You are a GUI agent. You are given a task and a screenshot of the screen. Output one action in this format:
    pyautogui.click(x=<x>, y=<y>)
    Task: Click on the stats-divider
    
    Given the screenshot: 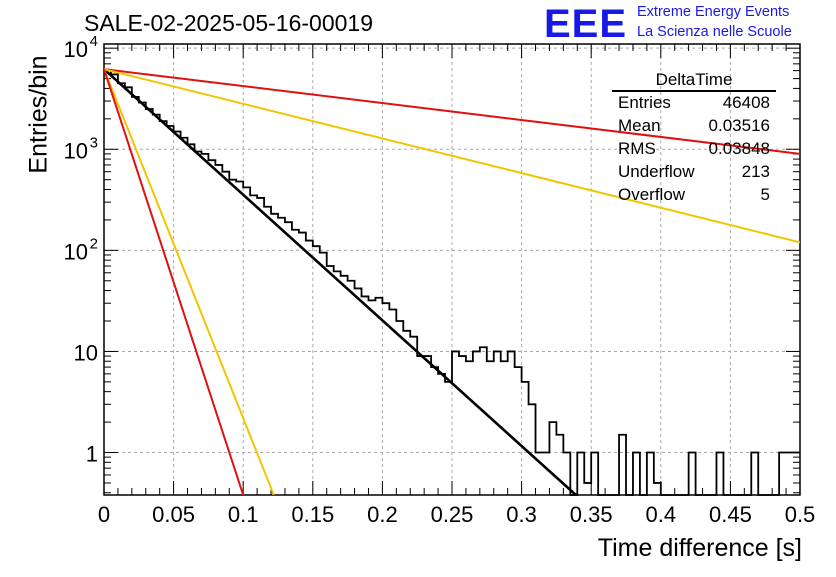 What is the action you would take?
    pyautogui.click(x=694, y=91)
    